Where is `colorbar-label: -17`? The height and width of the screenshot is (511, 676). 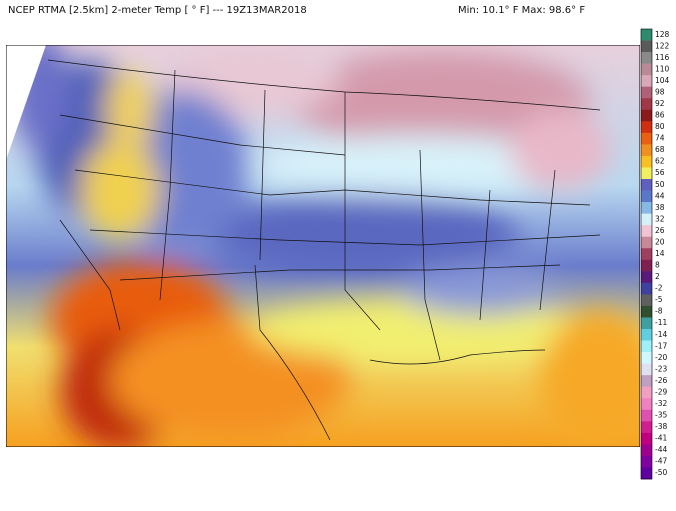 colorbar-label: -17 is located at coordinates (661, 345).